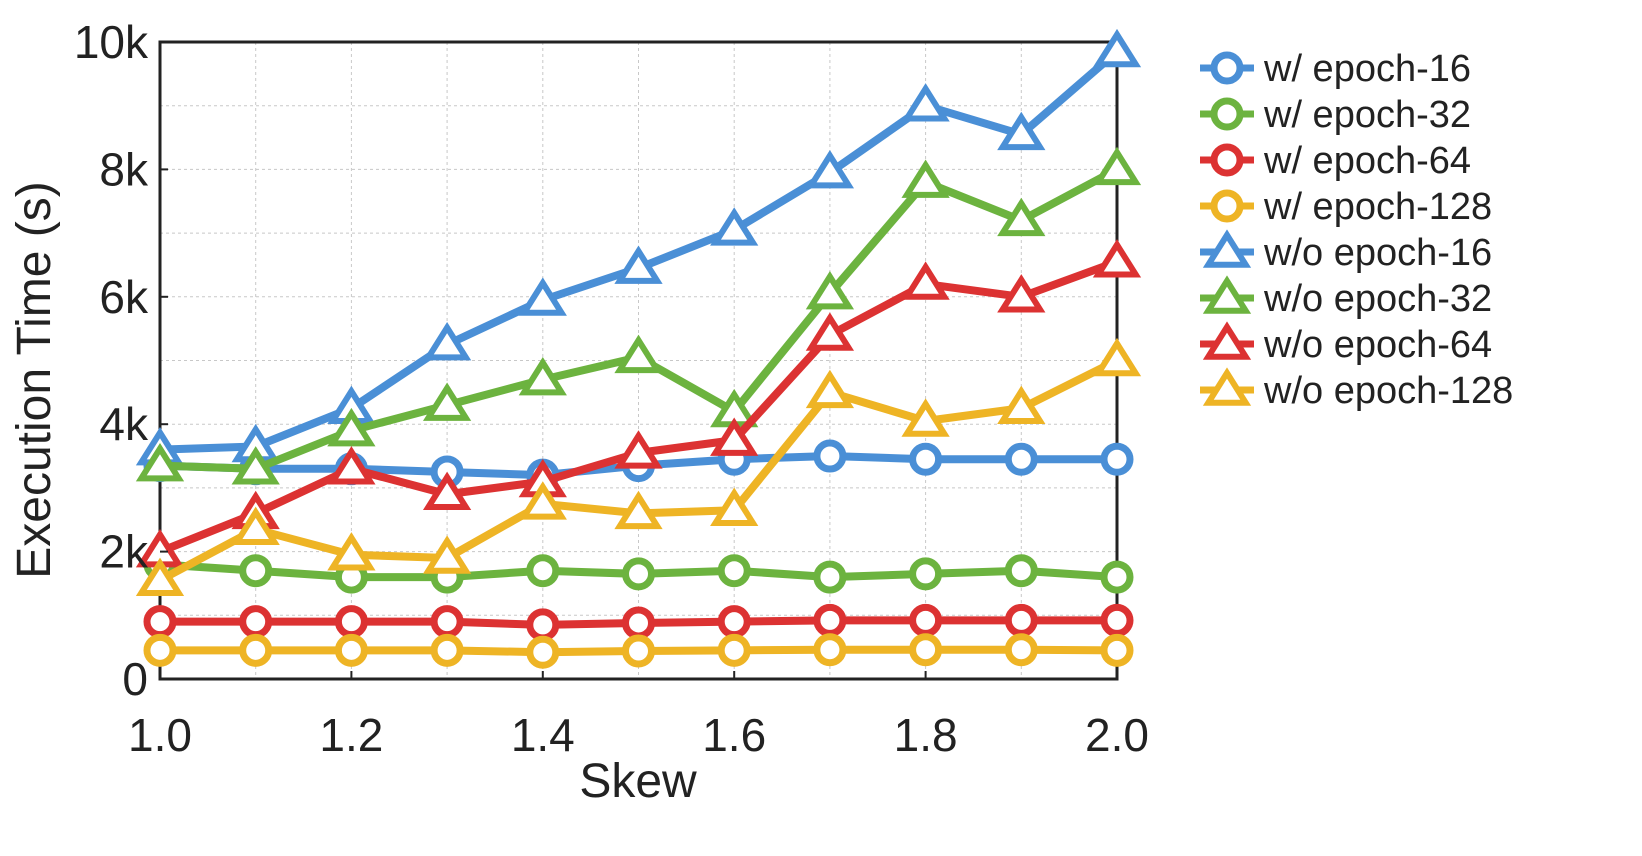  I want to click on y-tick-label: 0, so click(135, 679).